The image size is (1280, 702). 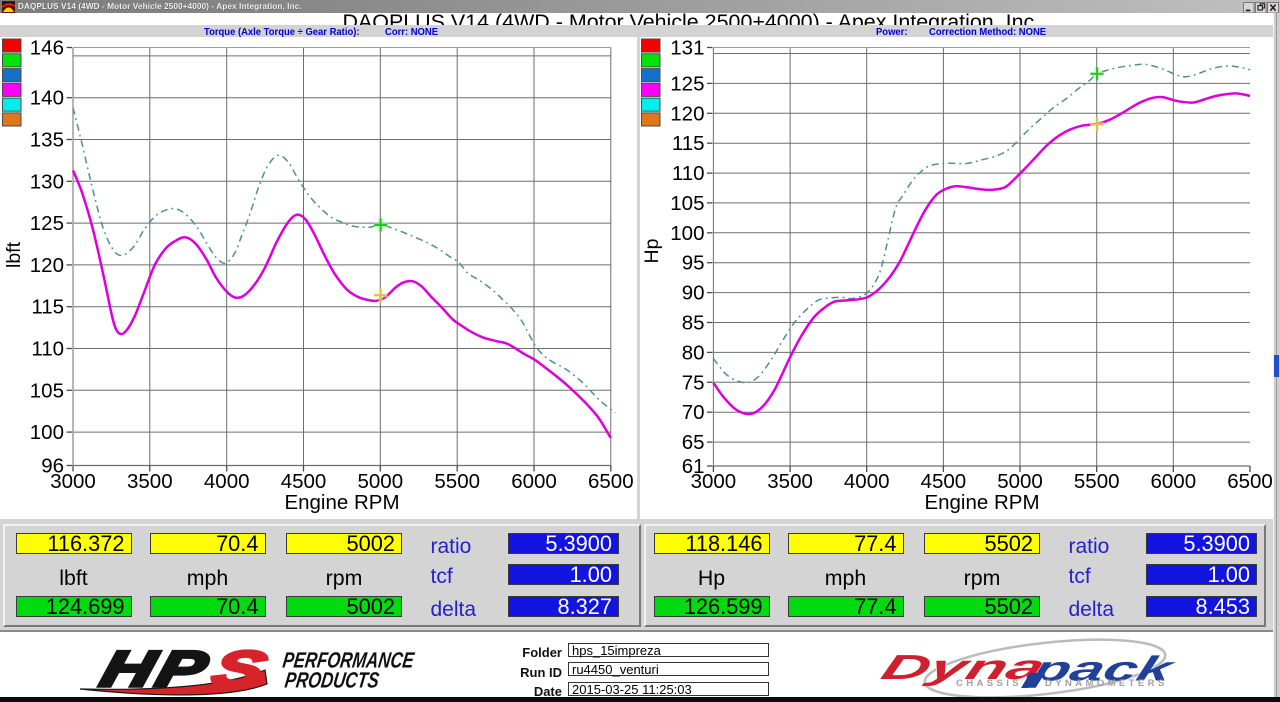 I want to click on svg-text: DYNAMOMETERS, so click(x=1106, y=683).